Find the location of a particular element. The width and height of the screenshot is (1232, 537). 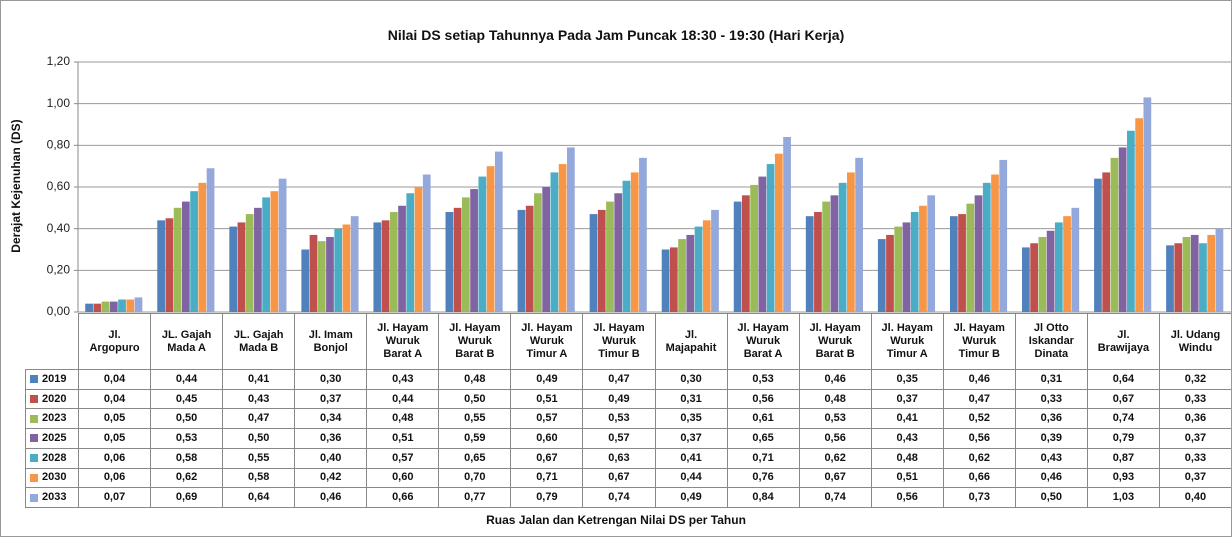

data-label: 0,73 is located at coordinates (979, 497).